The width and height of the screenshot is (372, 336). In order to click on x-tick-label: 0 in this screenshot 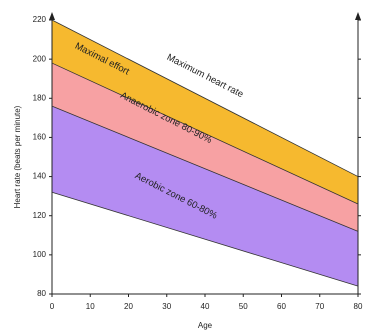, I will do `click(52, 306)`.